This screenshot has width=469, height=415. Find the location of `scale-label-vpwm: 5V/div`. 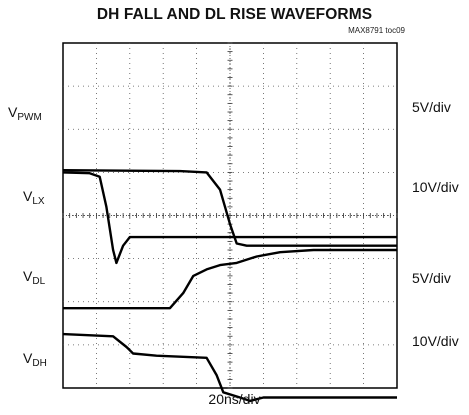

scale-label-vpwm: 5V/div is located at coordinates (431, 107).